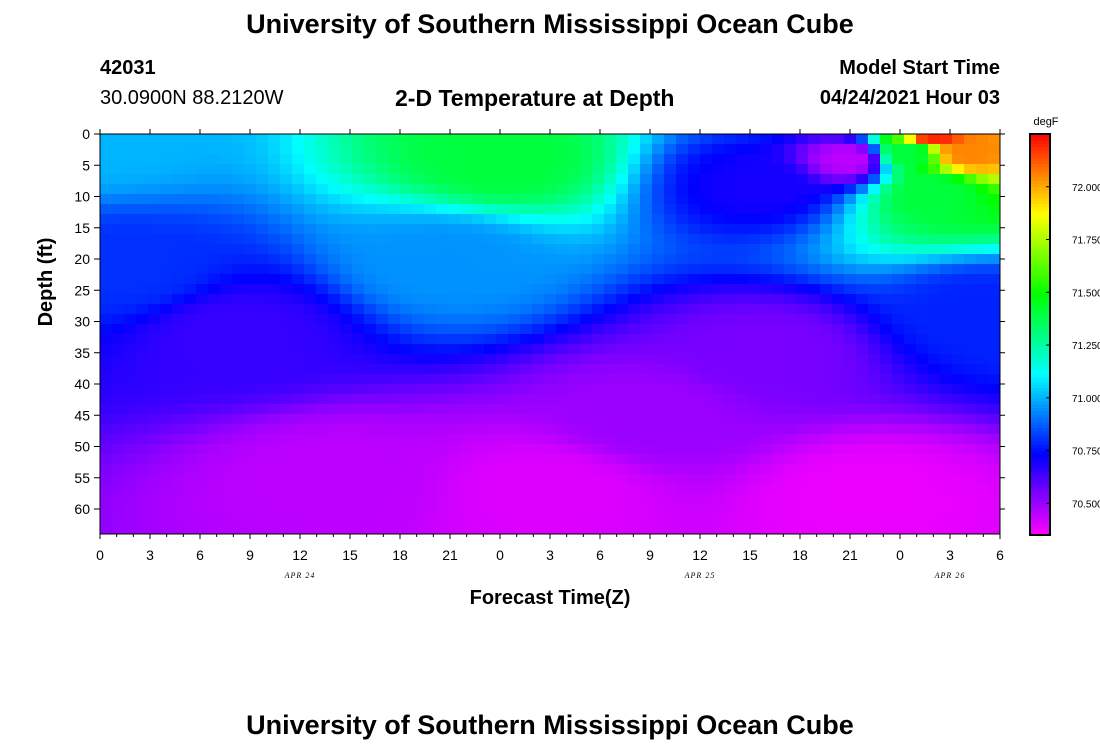 The height and width of the screenshot is (750, 1100). What do you see at coordinates (350, 555) in the screenshot?
I see `x-tick-label: 15` at bounding box center [350, 555].